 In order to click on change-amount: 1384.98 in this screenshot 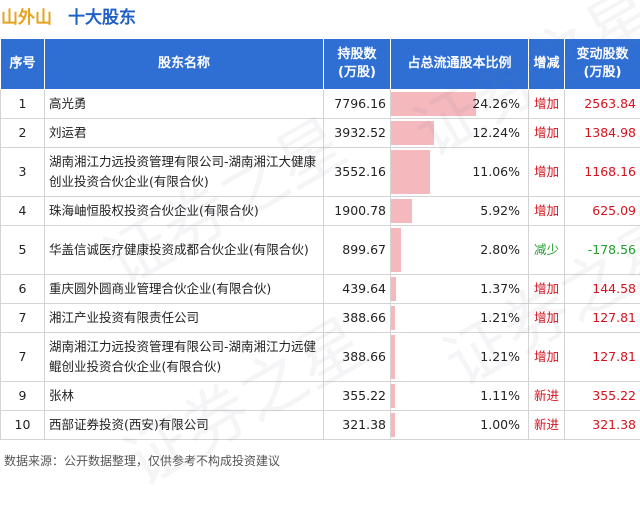, I will do `click(602, 133)`.